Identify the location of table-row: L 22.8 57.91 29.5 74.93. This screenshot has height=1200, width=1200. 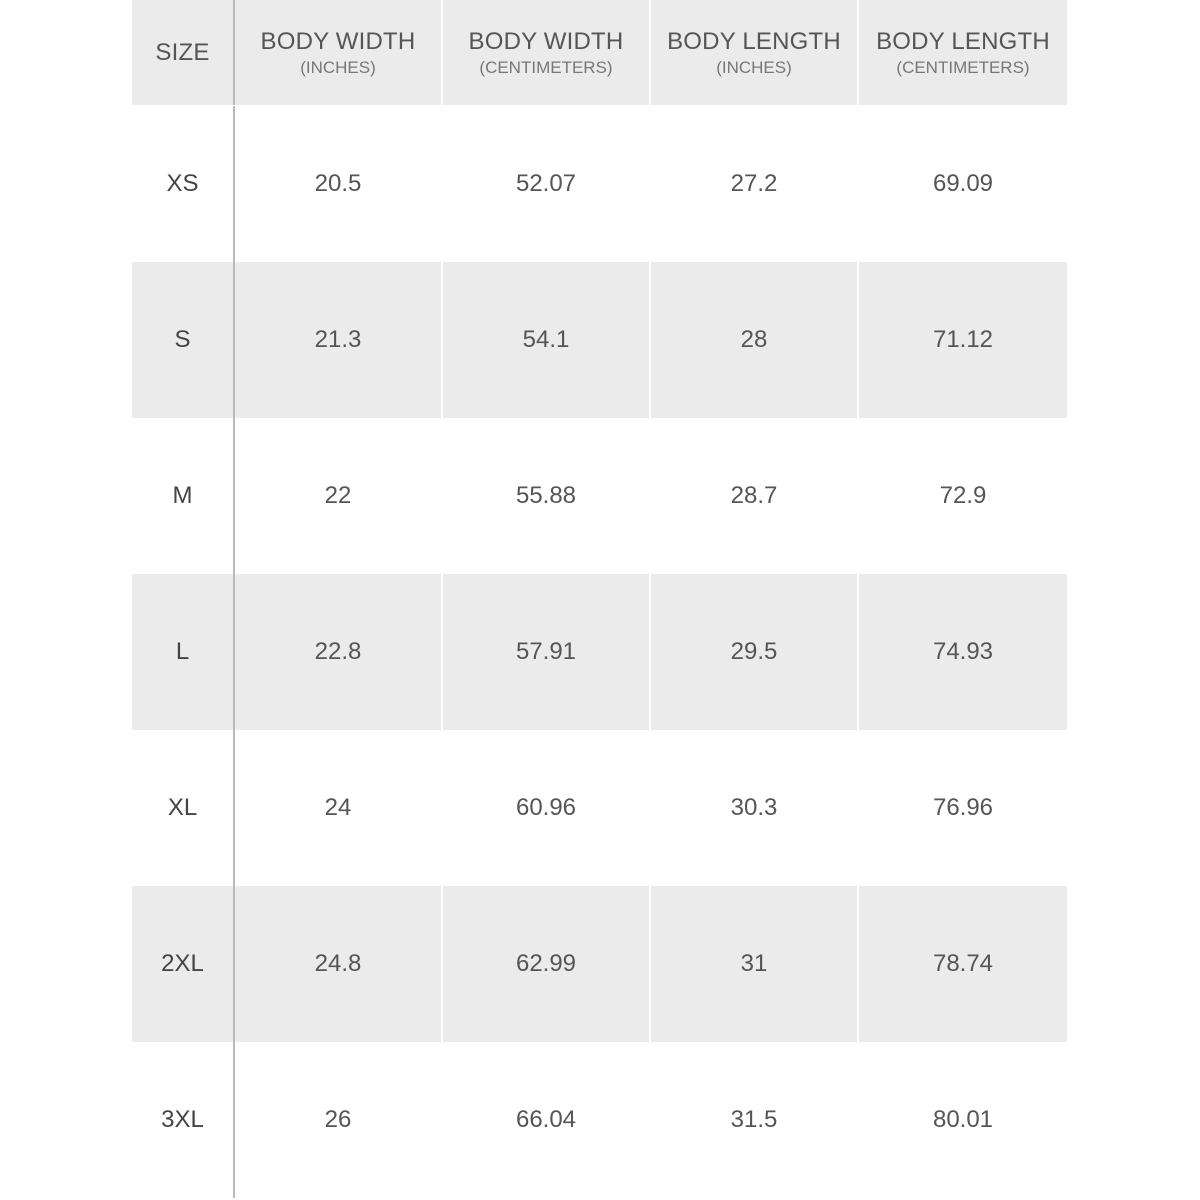
(600, 652).